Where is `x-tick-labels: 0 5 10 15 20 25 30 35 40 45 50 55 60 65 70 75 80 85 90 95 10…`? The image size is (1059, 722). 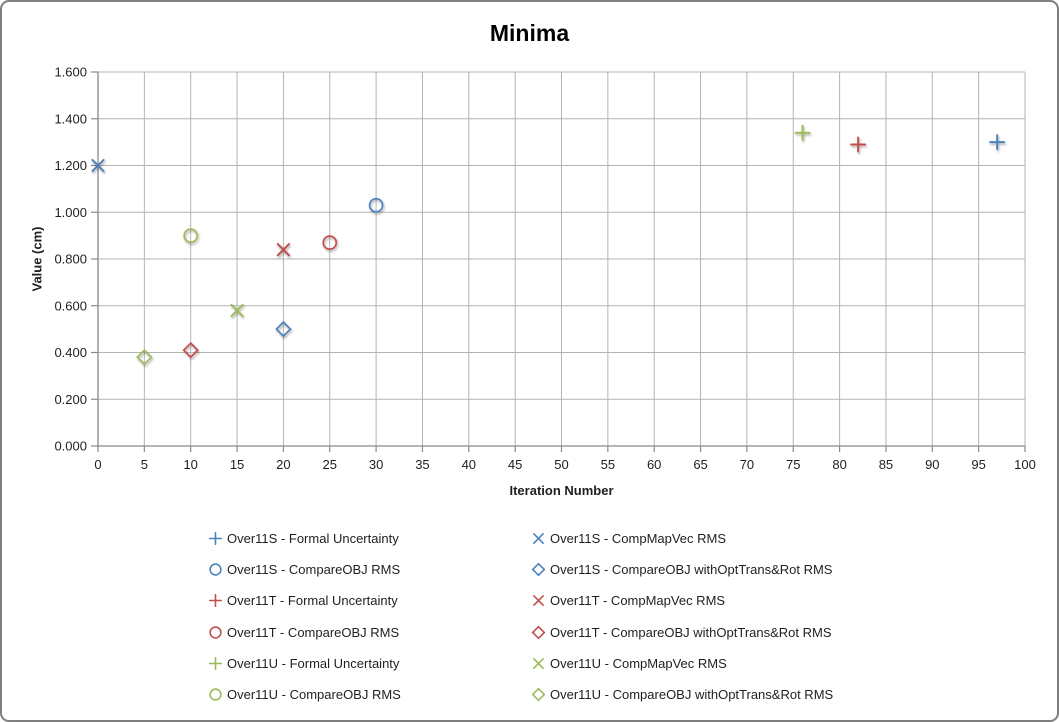 x-tick-labels: 0 5 10 15 20 25 30 35 40 45 50 55 60 65 70 75 80 85 90 95 10… is located at coordinates (564, 464).